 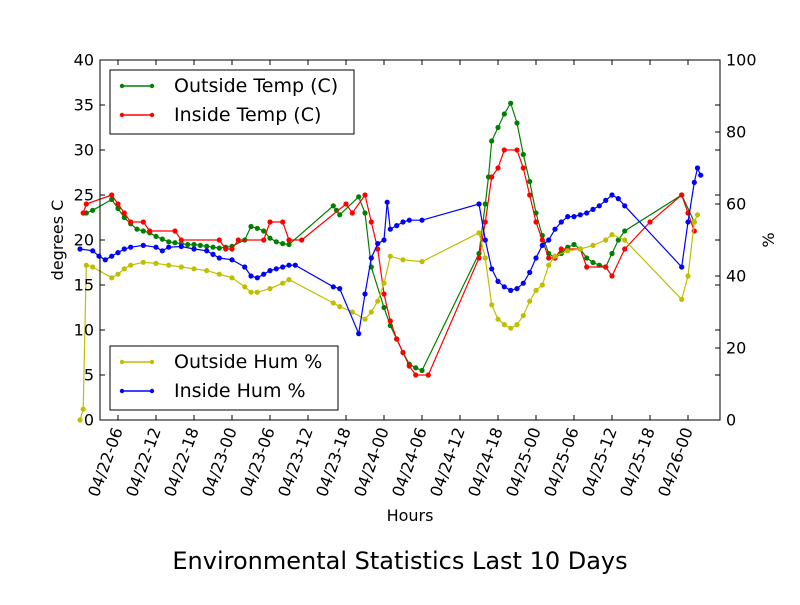 I want to click on y-left-tick-label: 15, so click(x=84, y=285).